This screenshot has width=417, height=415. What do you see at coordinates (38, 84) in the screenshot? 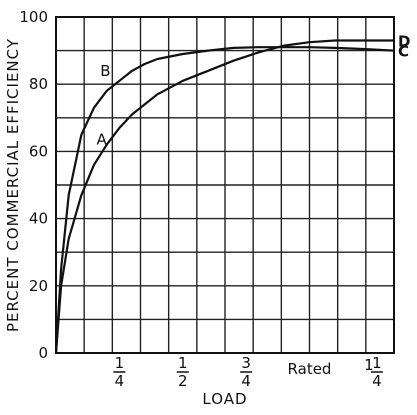
I see `y-tick-label: 80` at bounding box center [38, 84].